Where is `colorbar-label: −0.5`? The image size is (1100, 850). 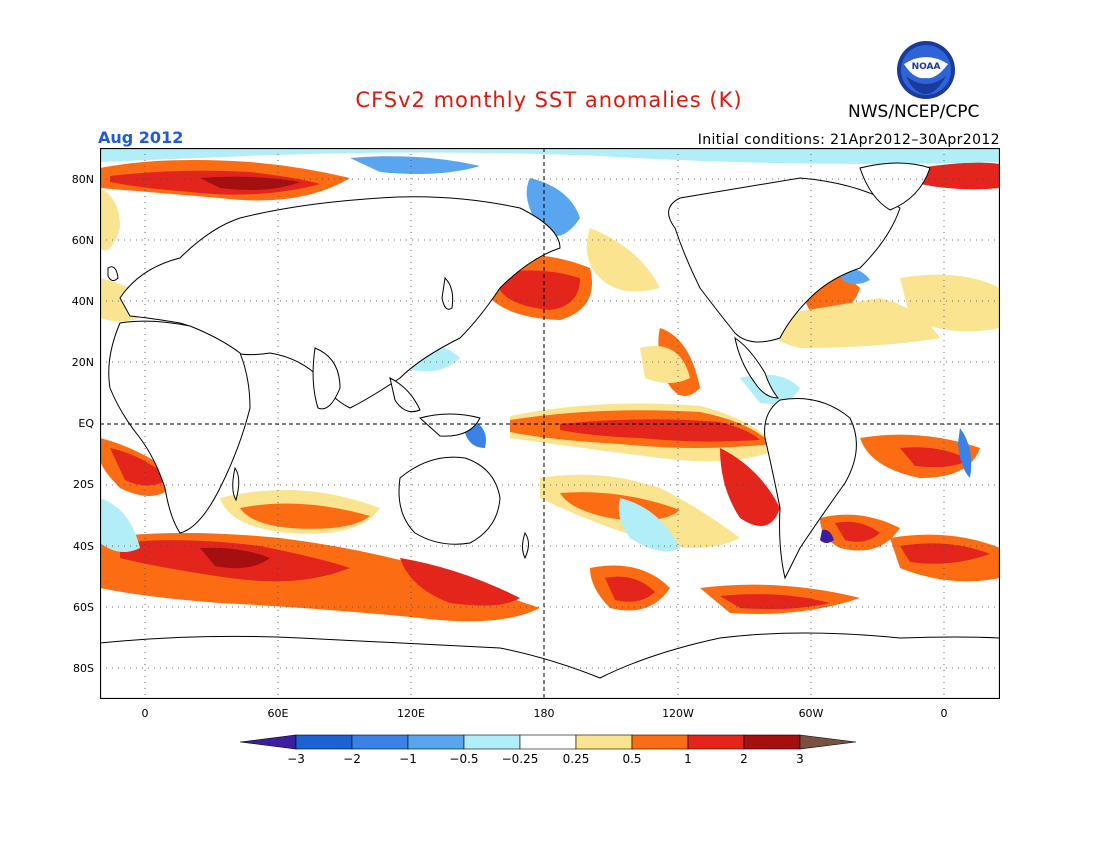
colorbar-label: −0.5 is located at coordinates (464, 759).